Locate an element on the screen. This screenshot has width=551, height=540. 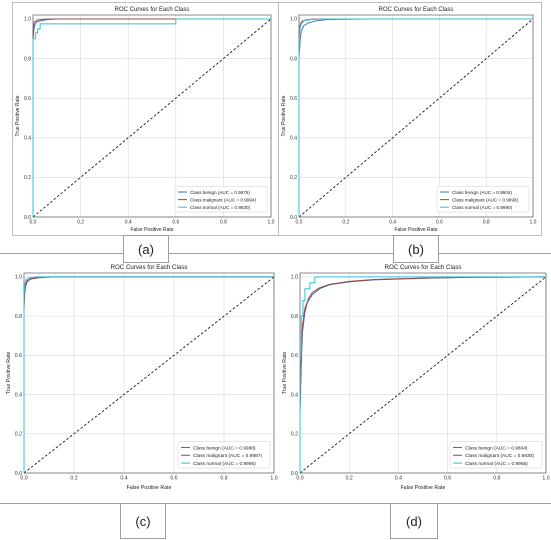
legend-entry-label: Class malignant (AUC = 0.9994) is located at coordinates (223, 199).